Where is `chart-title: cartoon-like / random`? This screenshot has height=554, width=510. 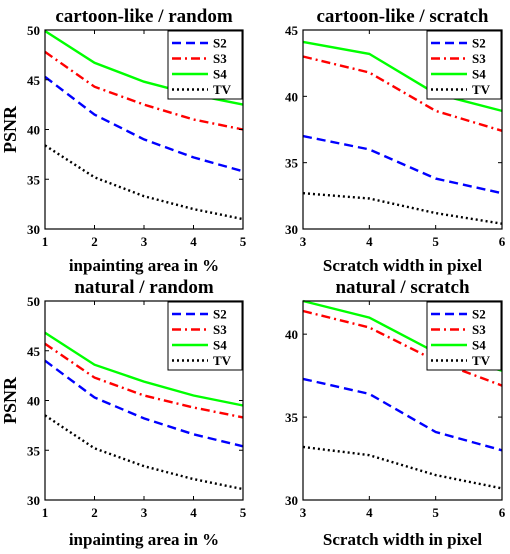
chart-title: cartoon-like / random is located at coordinates (143, 16).